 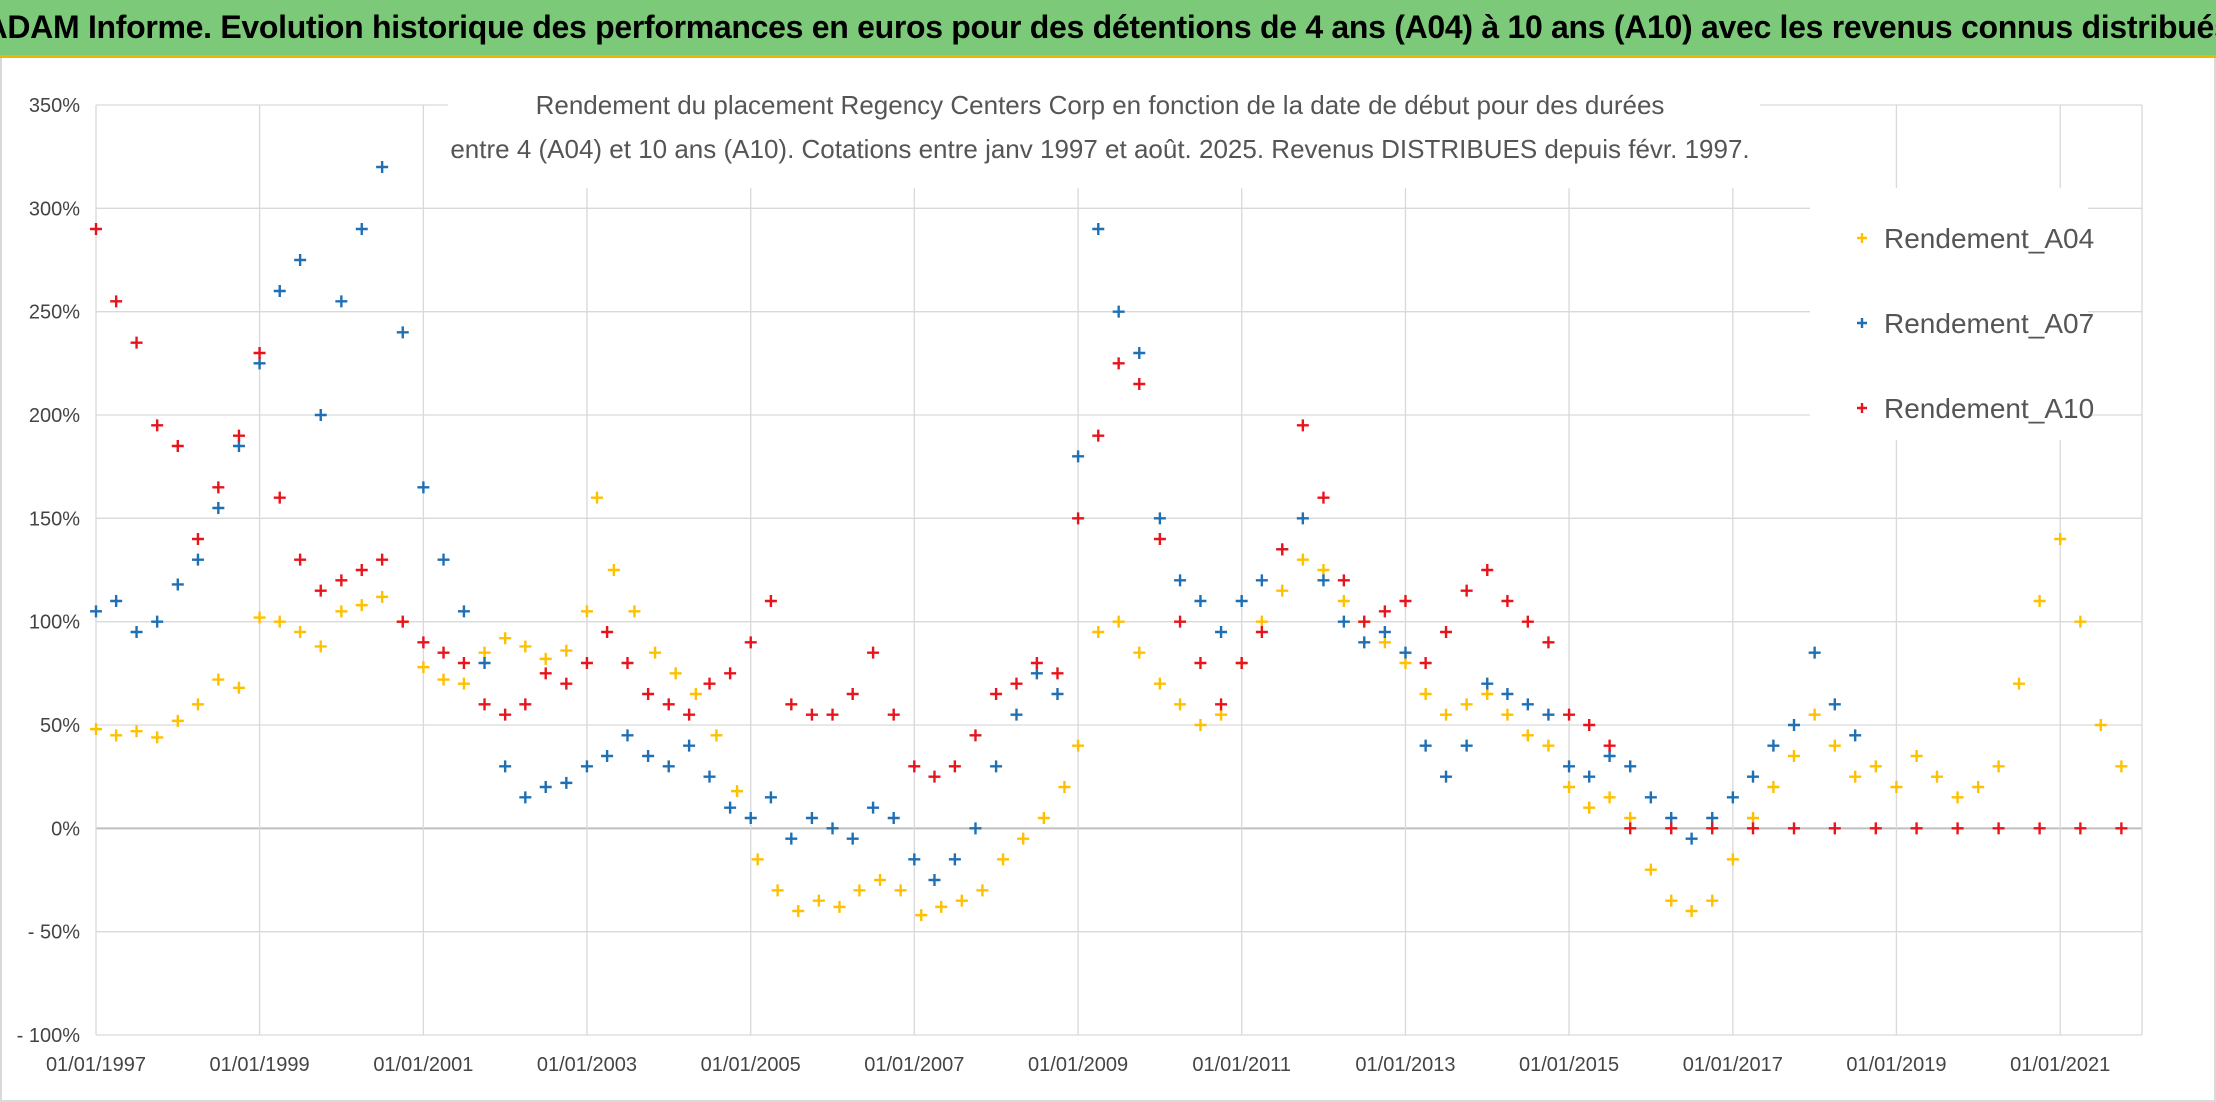 What do you see at coordinates (587, 1065) in the screenshot?
I see `x-tick-label: 01/01/2003` at bounding box center [587, 1065].